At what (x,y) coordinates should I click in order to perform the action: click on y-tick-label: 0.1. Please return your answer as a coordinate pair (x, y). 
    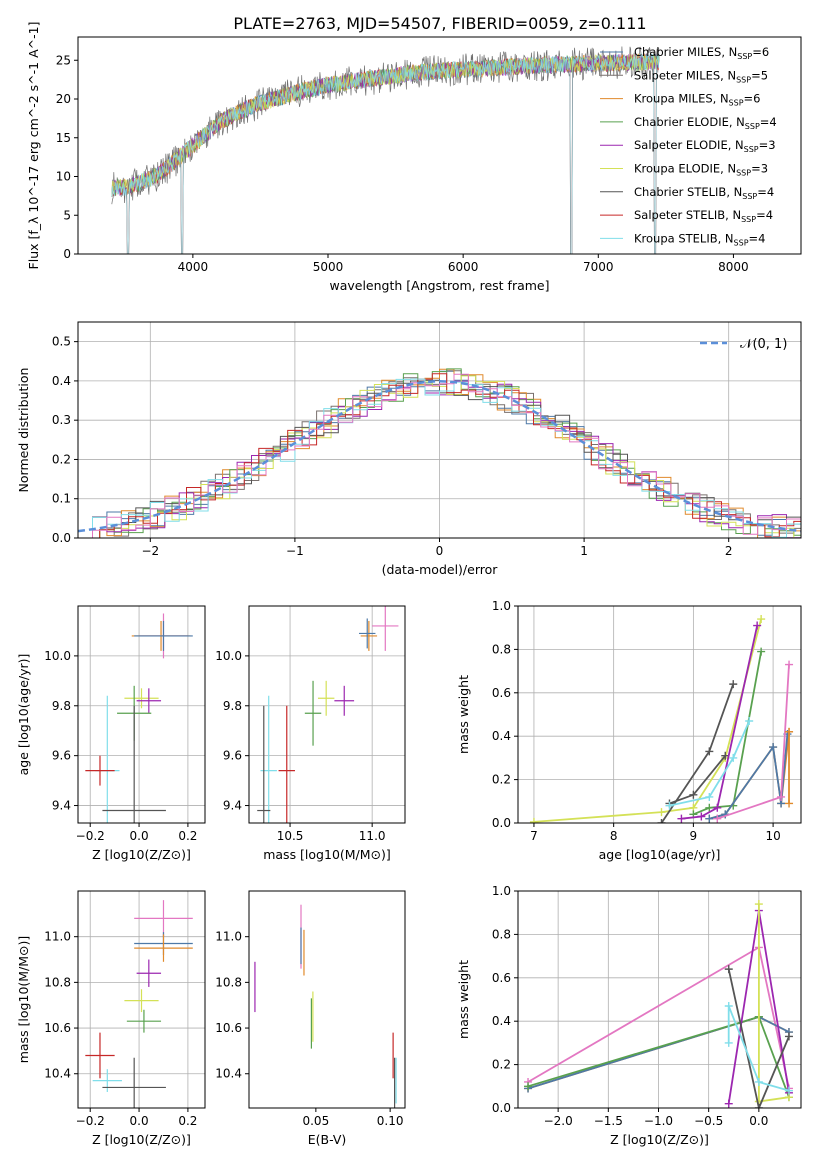
    Looking at the image, I should click on (61, 499).